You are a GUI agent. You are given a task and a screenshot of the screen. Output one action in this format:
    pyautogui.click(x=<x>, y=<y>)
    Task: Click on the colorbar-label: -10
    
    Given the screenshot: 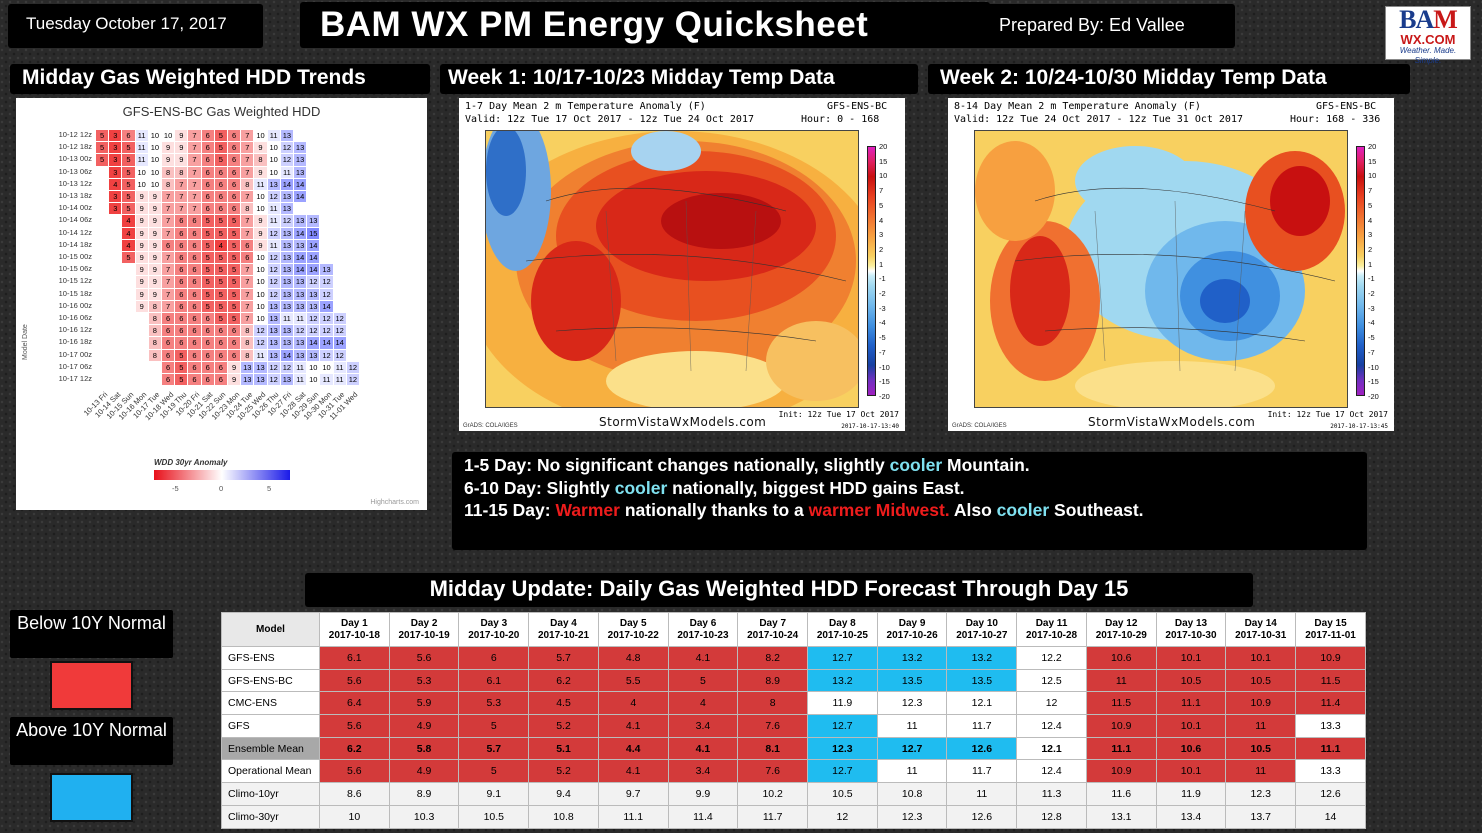 What is the action you would take?
    pyautogui.click(x=1373, y=367)
    